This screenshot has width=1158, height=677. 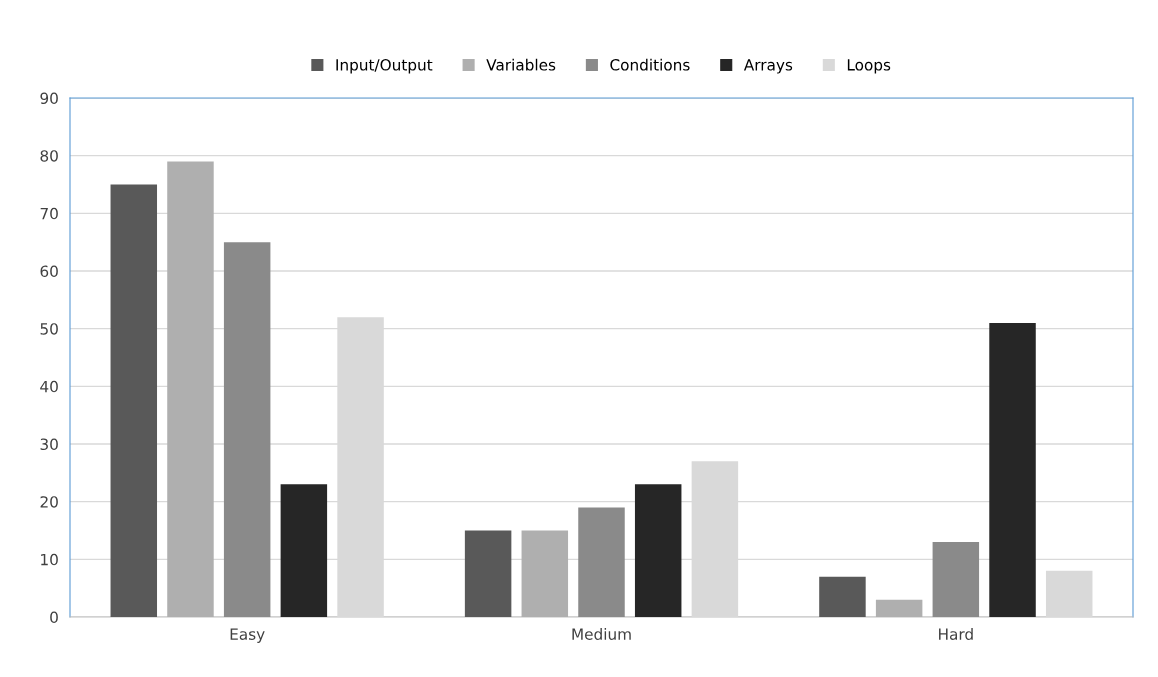 What do you see at coordinates (49, 271) in the screenshot?
I see `y-tick-label: 60` at bounding box center [49, 271].